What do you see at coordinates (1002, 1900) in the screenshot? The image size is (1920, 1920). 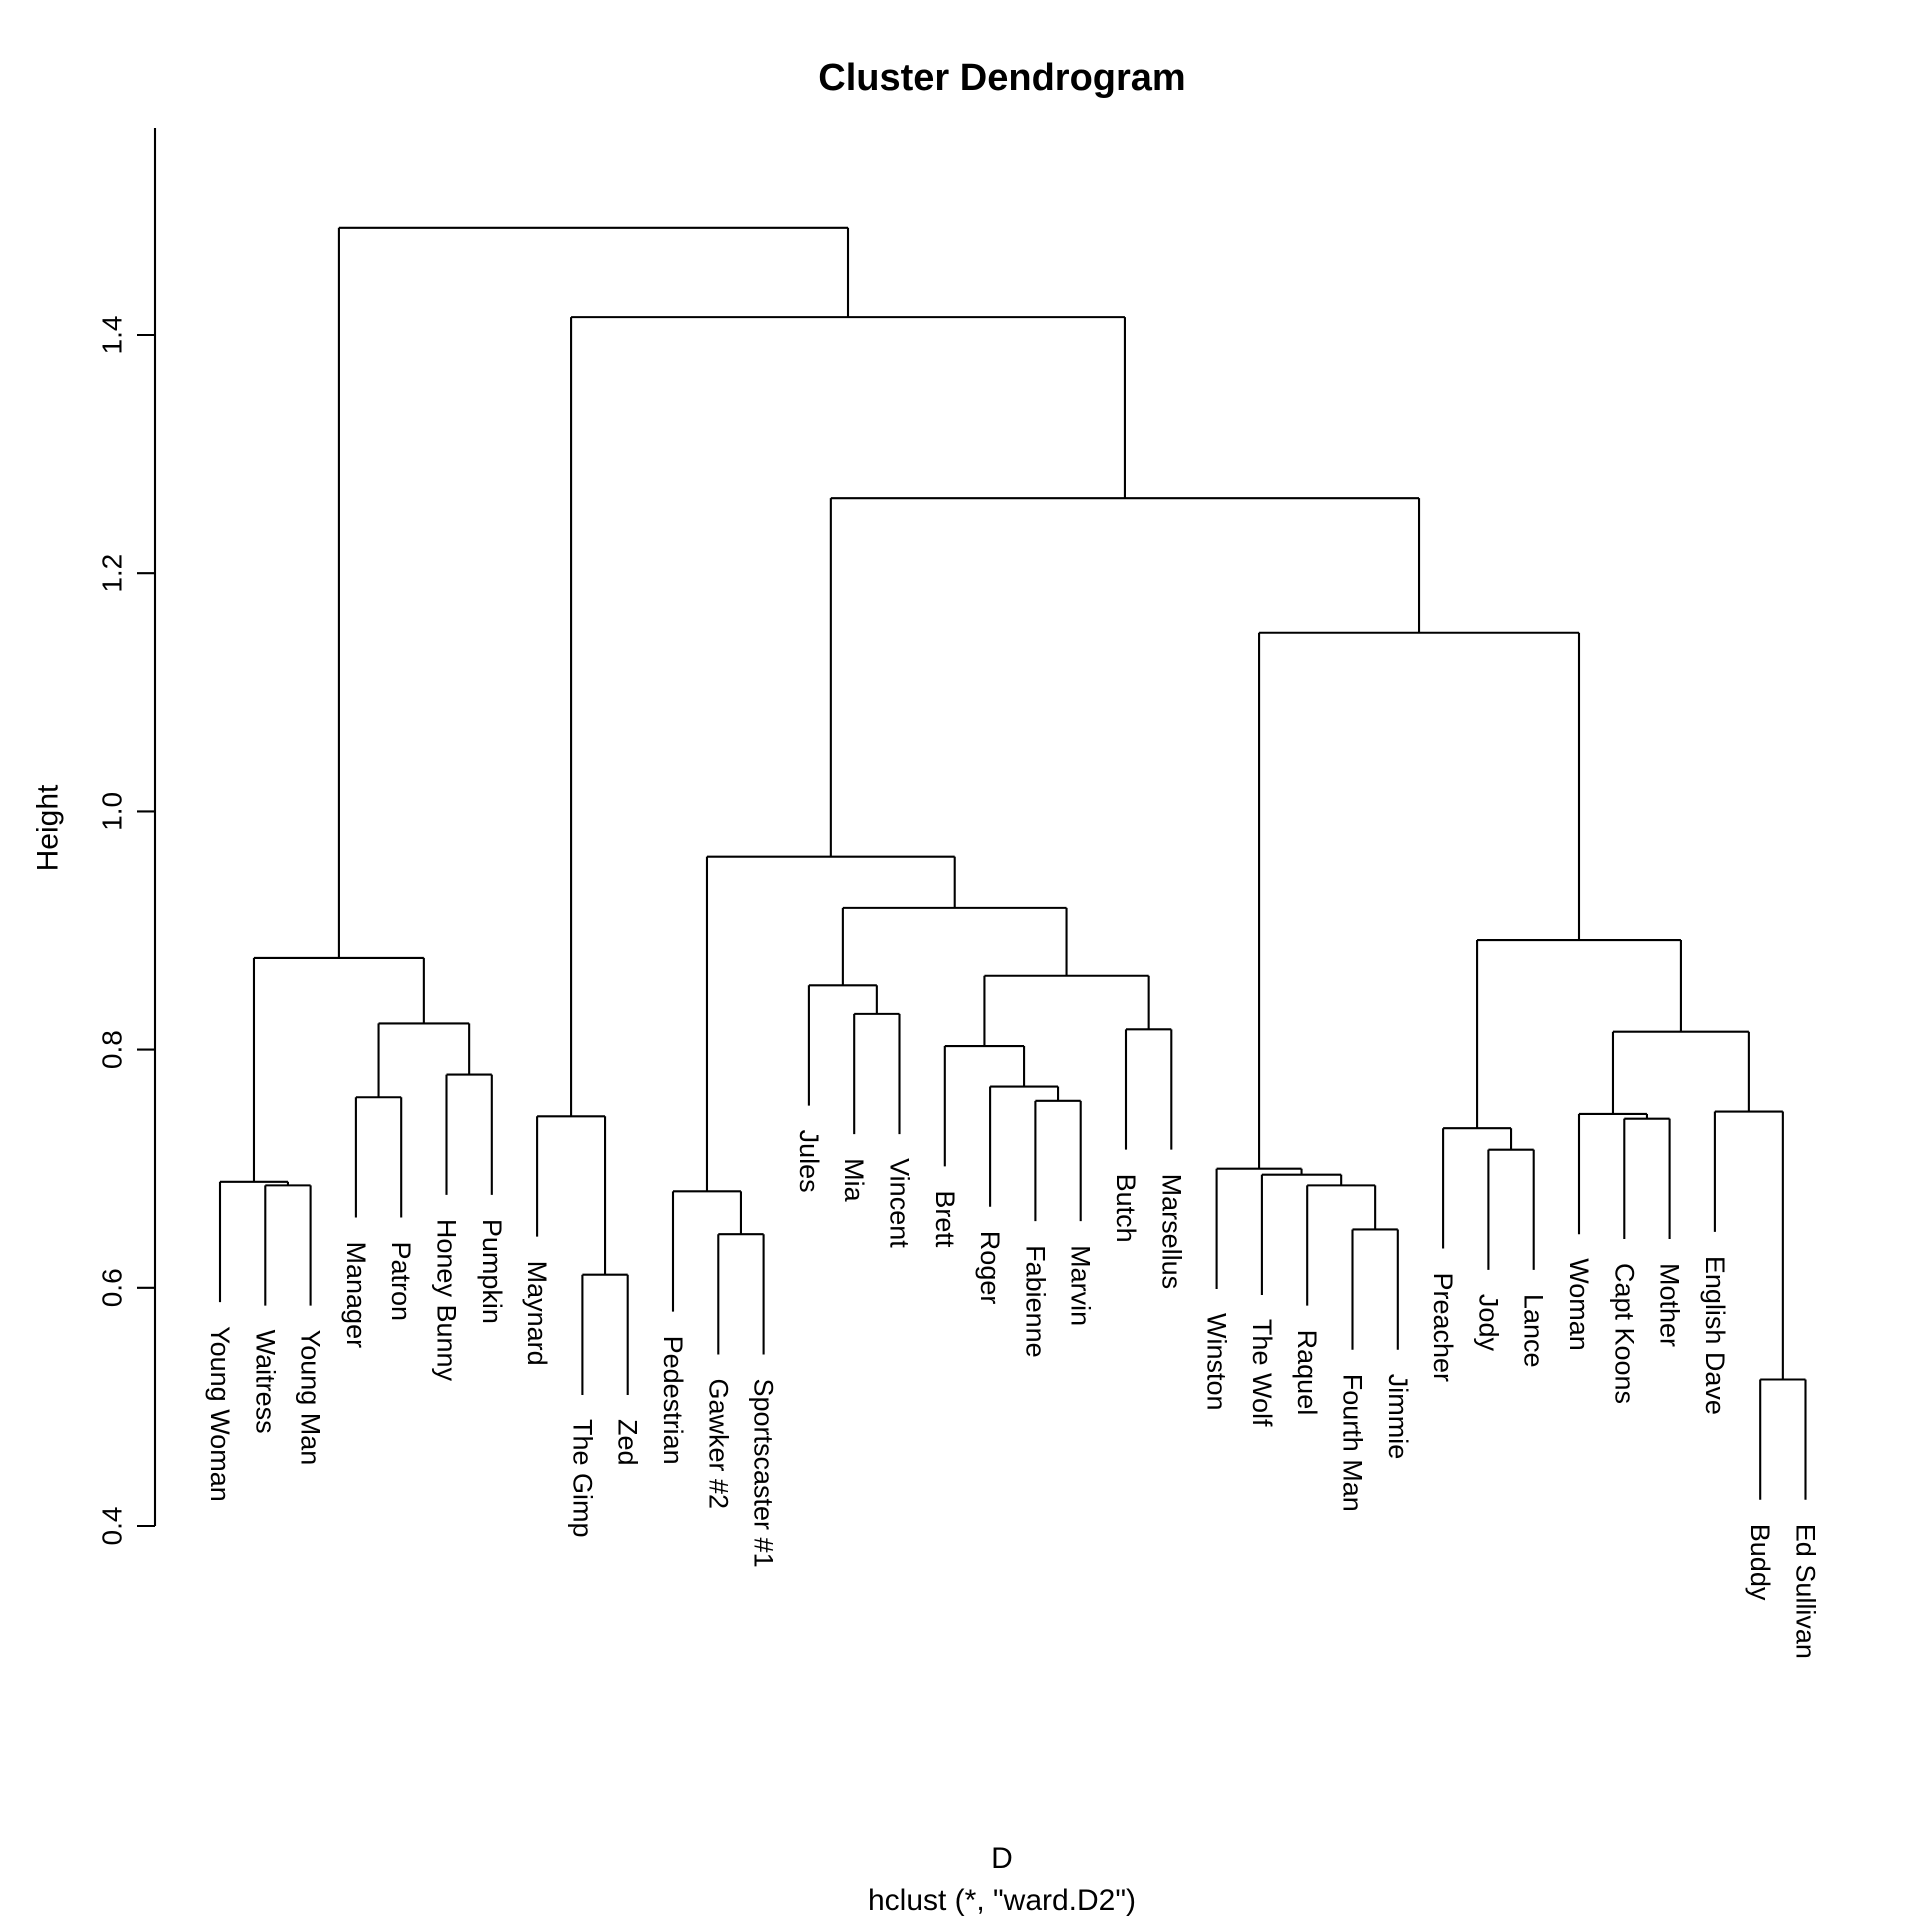 I see `method-caption: hclust (*, "ward.D2")` at bounding box center [1002, 1900].